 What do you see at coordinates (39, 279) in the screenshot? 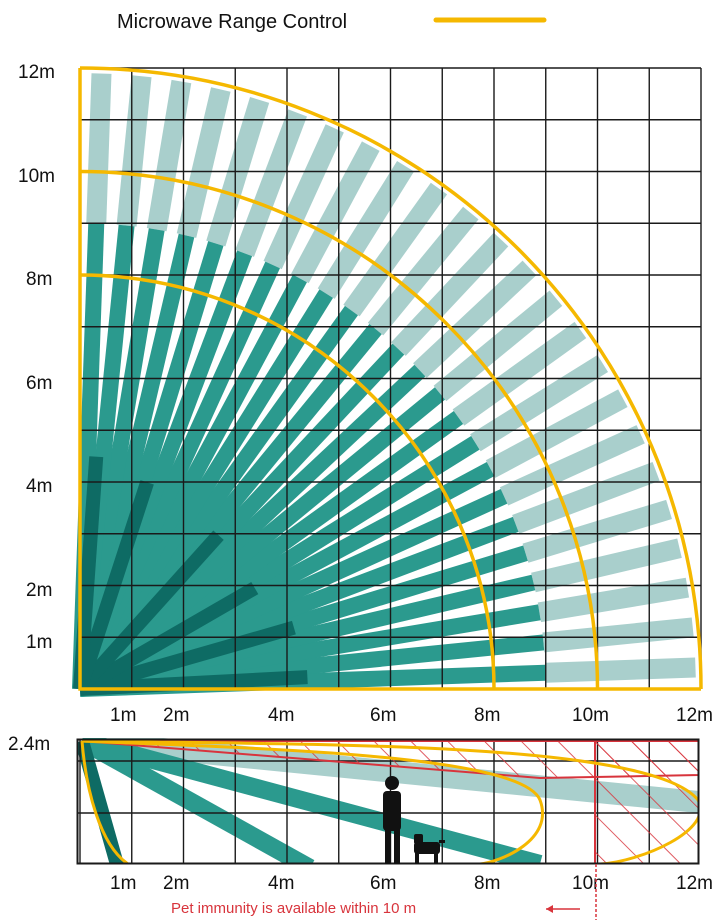
I see `y-tick-label: 8m` at bounding box center [39, 279].